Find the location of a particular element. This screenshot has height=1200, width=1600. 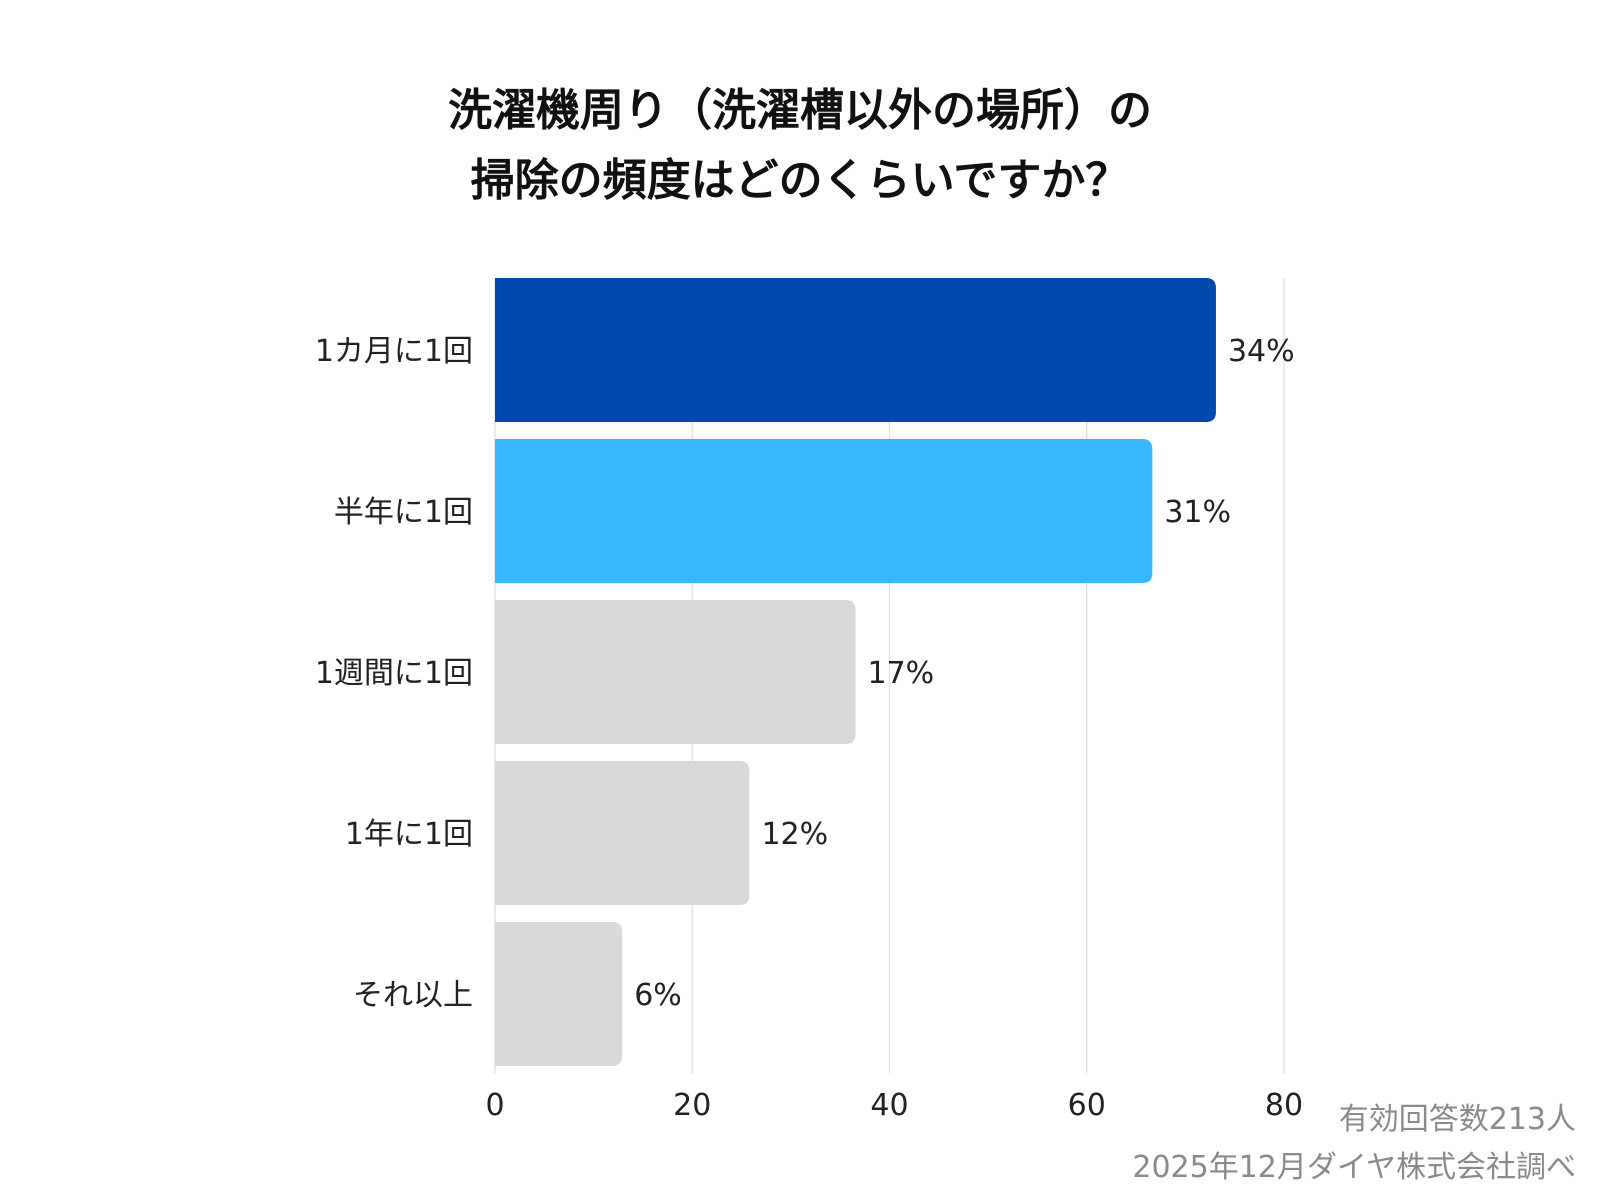

category-label-0: 1カ月に1回 is located at coordinates (394, 351).